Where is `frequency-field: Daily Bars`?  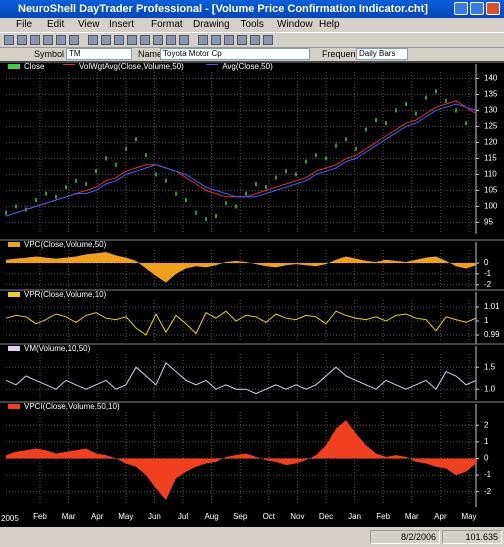
frequency-field: Daily Bars is located at coordinates (382, 54).